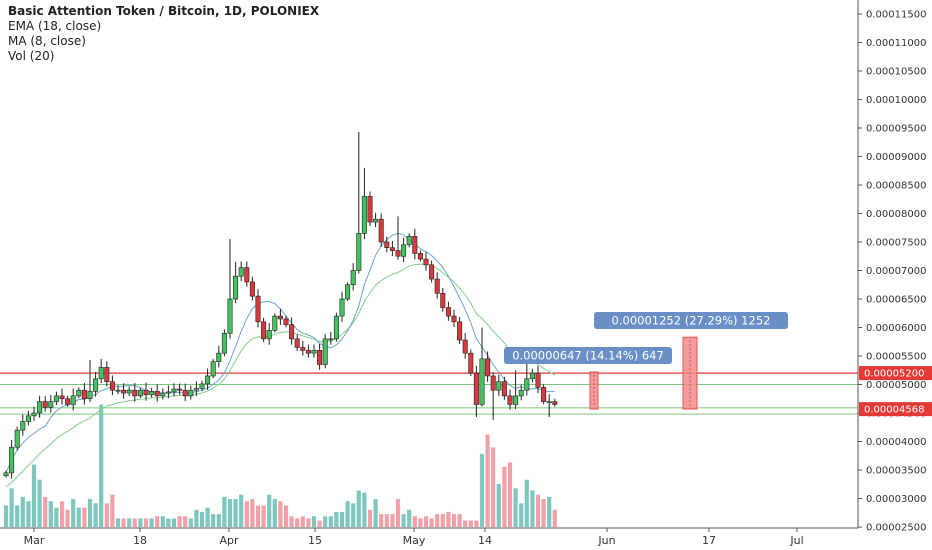 This screenshot has height=550, width=932. What do you see at coordinates (429, 393) in the screenshot?
I see `horizontal-lines` at bounding box center [429, 393].